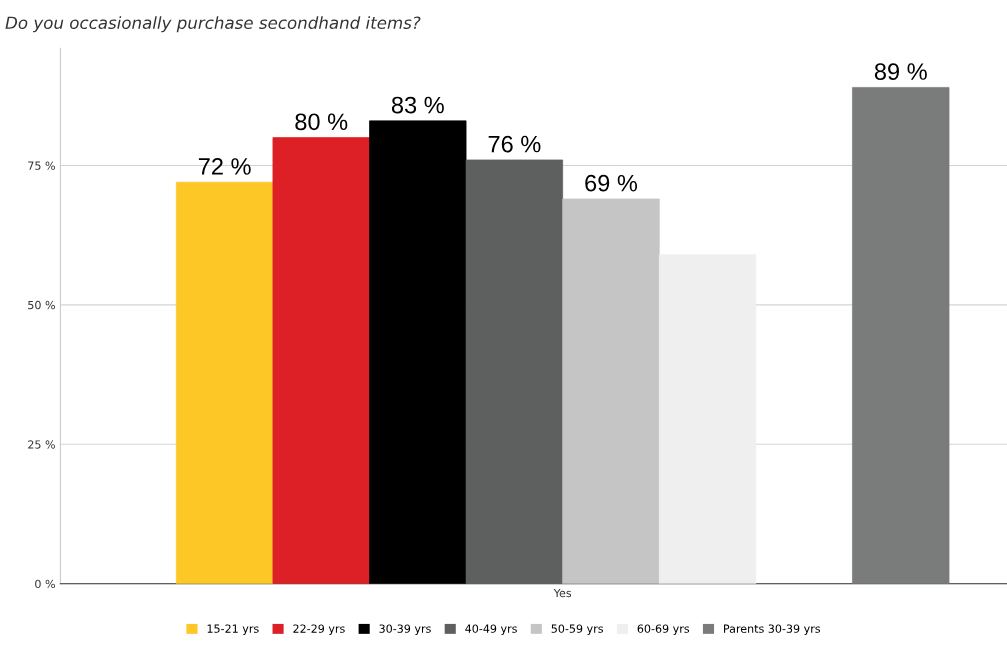 This screenshot has height=645, width=1007. Describe the element at coordinates (514, 144) in the screenshot. I see `data-label: 76 %` at that location.